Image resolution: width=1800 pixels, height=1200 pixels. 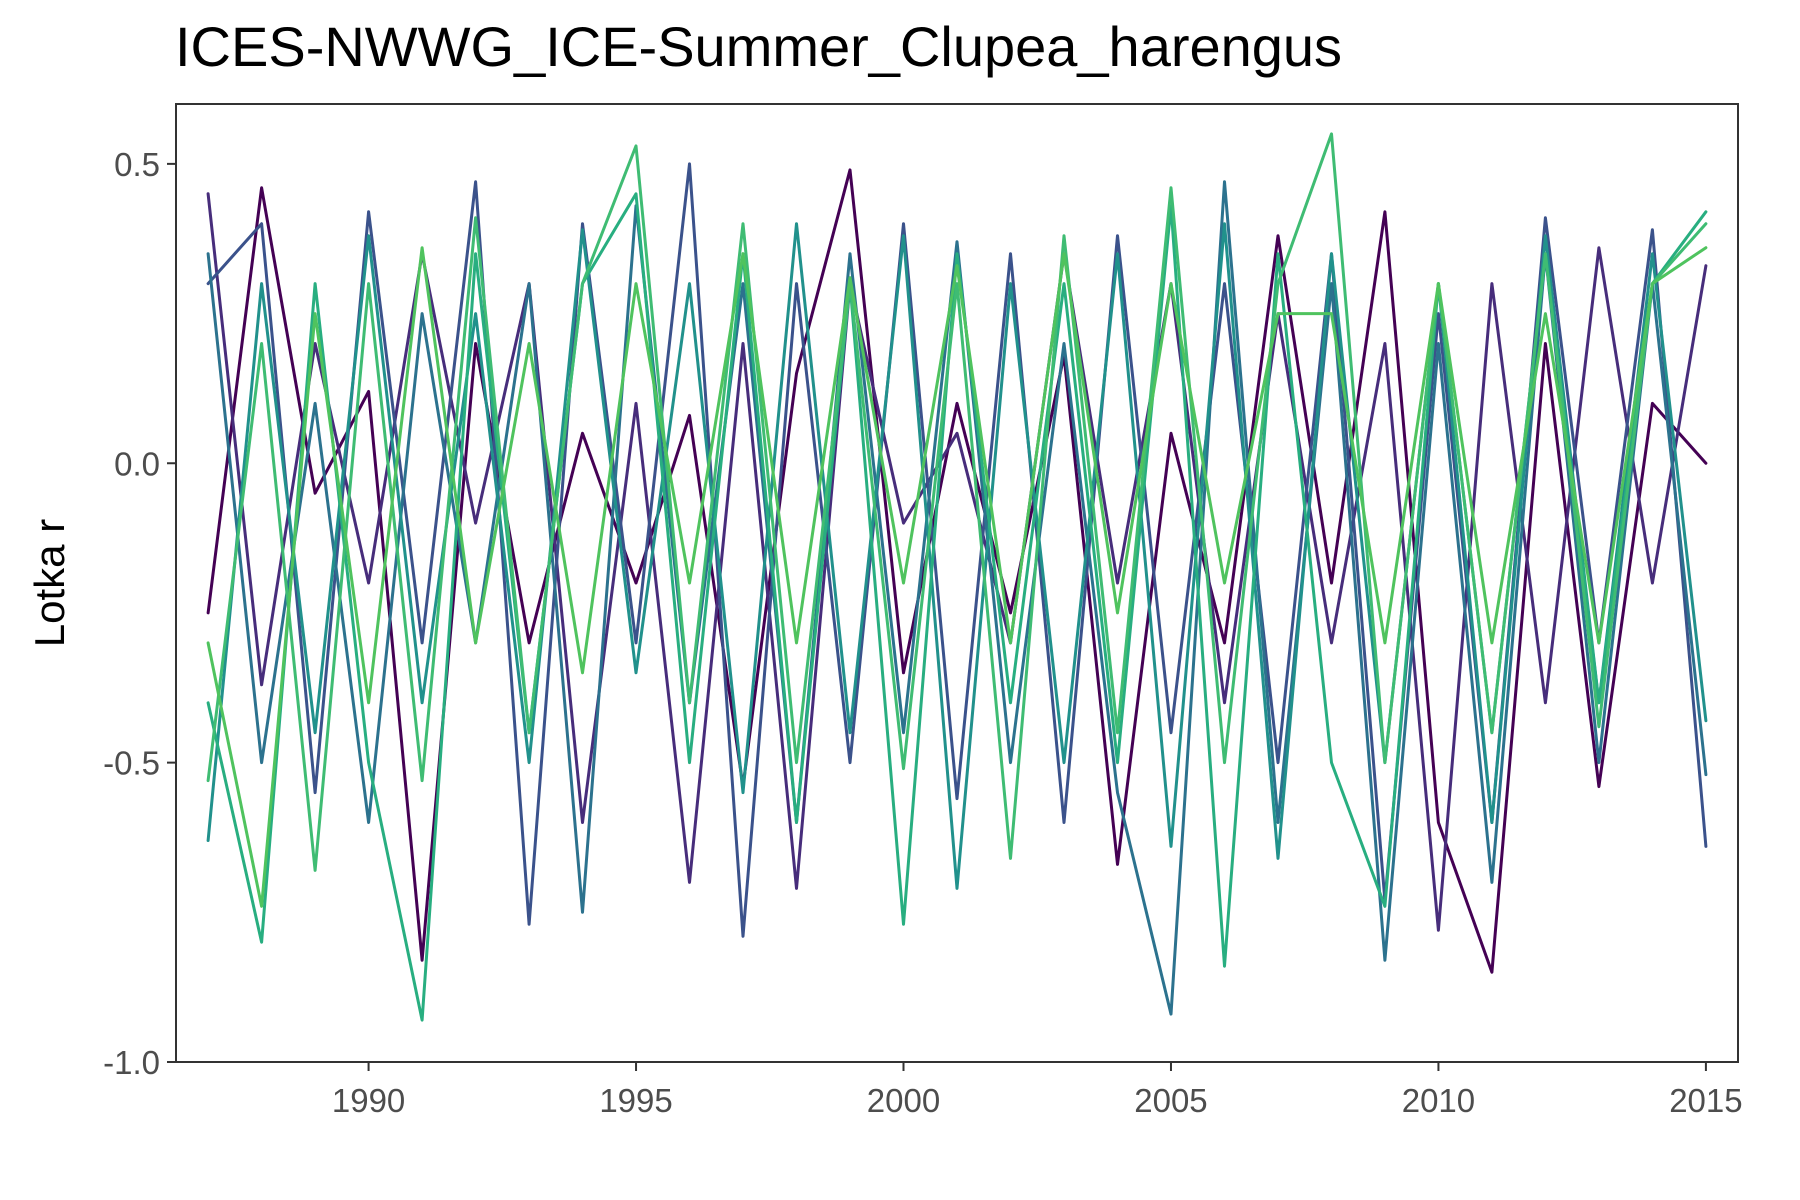 What do you see at coordinates (137, 463) in the screenshot?
I see `y-tick-label: 0.0` at bounding box center [137, 463].